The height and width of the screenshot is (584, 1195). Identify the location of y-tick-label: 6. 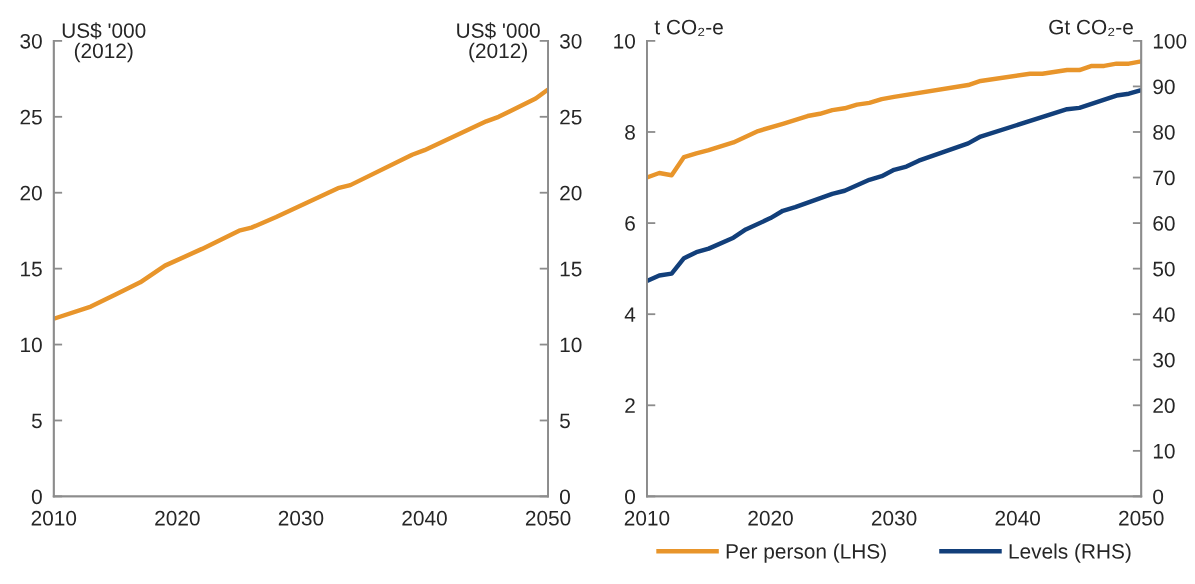
(630, 223).